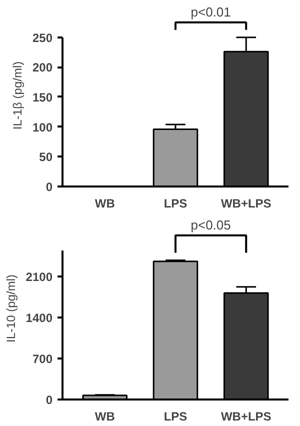 This screenshot has height=426, width=300. Describe the element at coordinates (39, 277) in the screenshot. I see `y-tick-label: 2100` at that location.